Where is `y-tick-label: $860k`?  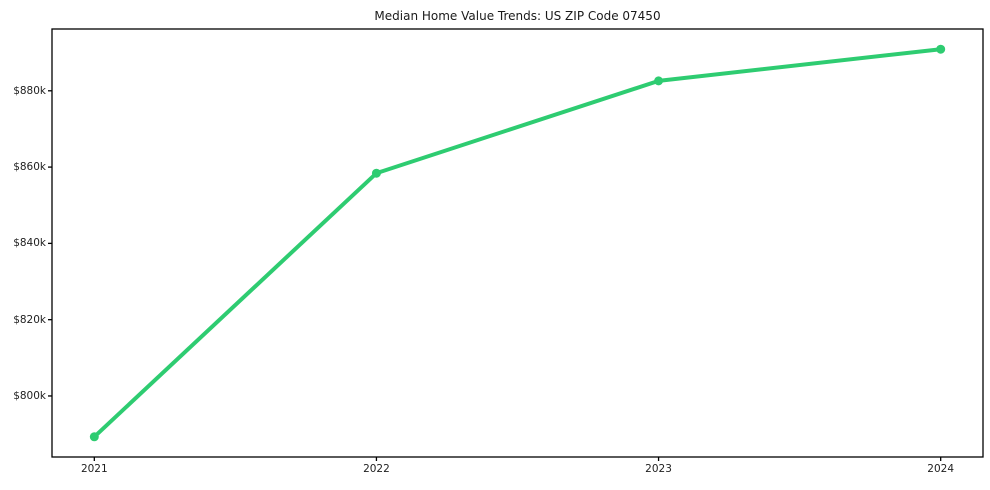
y-tick-label: $860k is located at coordinates (29, 167).